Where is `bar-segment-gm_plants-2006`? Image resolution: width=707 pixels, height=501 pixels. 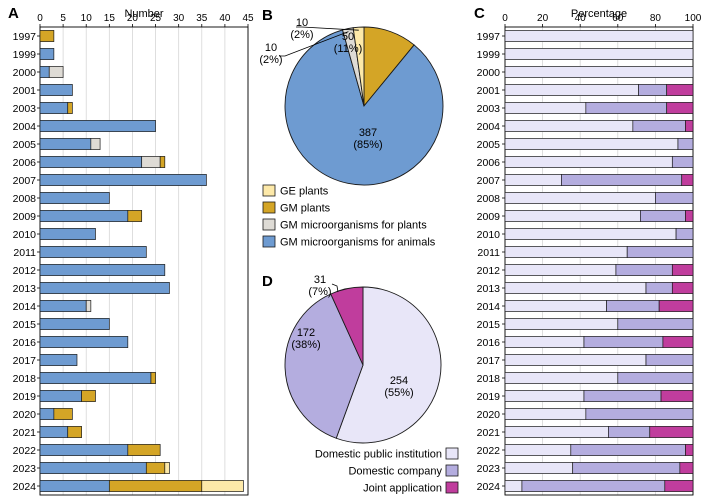 bar-segment-gm_plants-2006 is located at coordinates (162, 162).